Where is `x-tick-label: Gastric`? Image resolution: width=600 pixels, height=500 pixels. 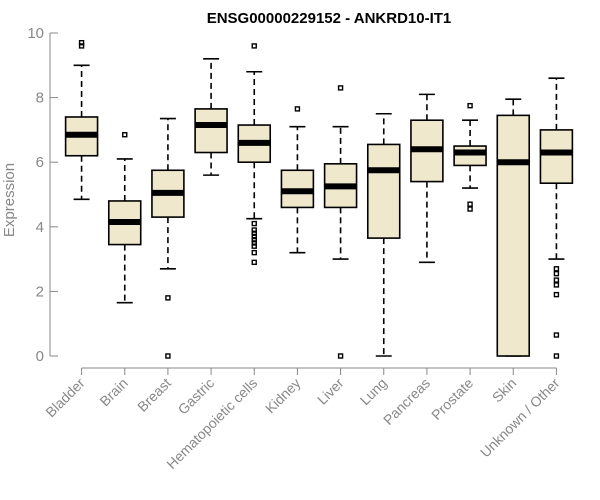
x-tick-label: Gastric is located at coordinates (196, 396).